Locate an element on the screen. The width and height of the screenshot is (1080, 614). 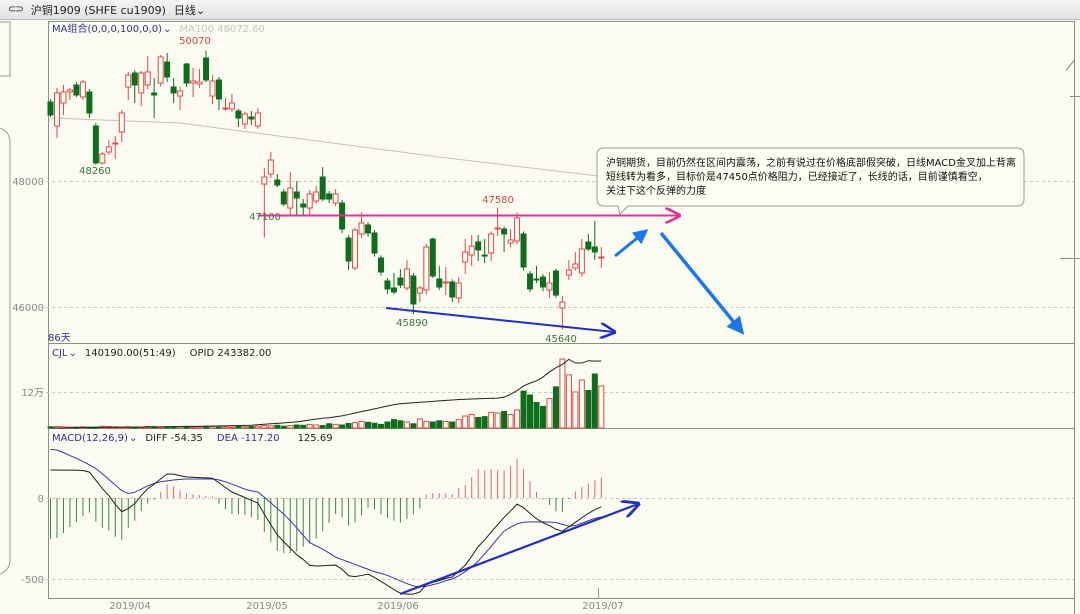
annotation-callout is located at coordinates (810, 181).